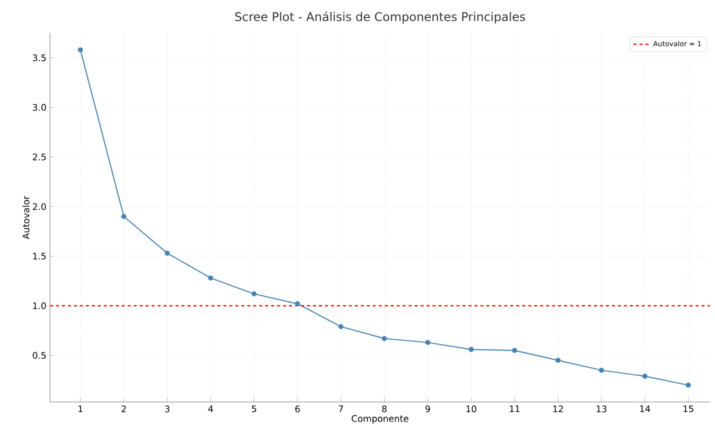 This screenshot has width=715, height=432. I want to click on x-tick-label: 9, so click(427, 409).